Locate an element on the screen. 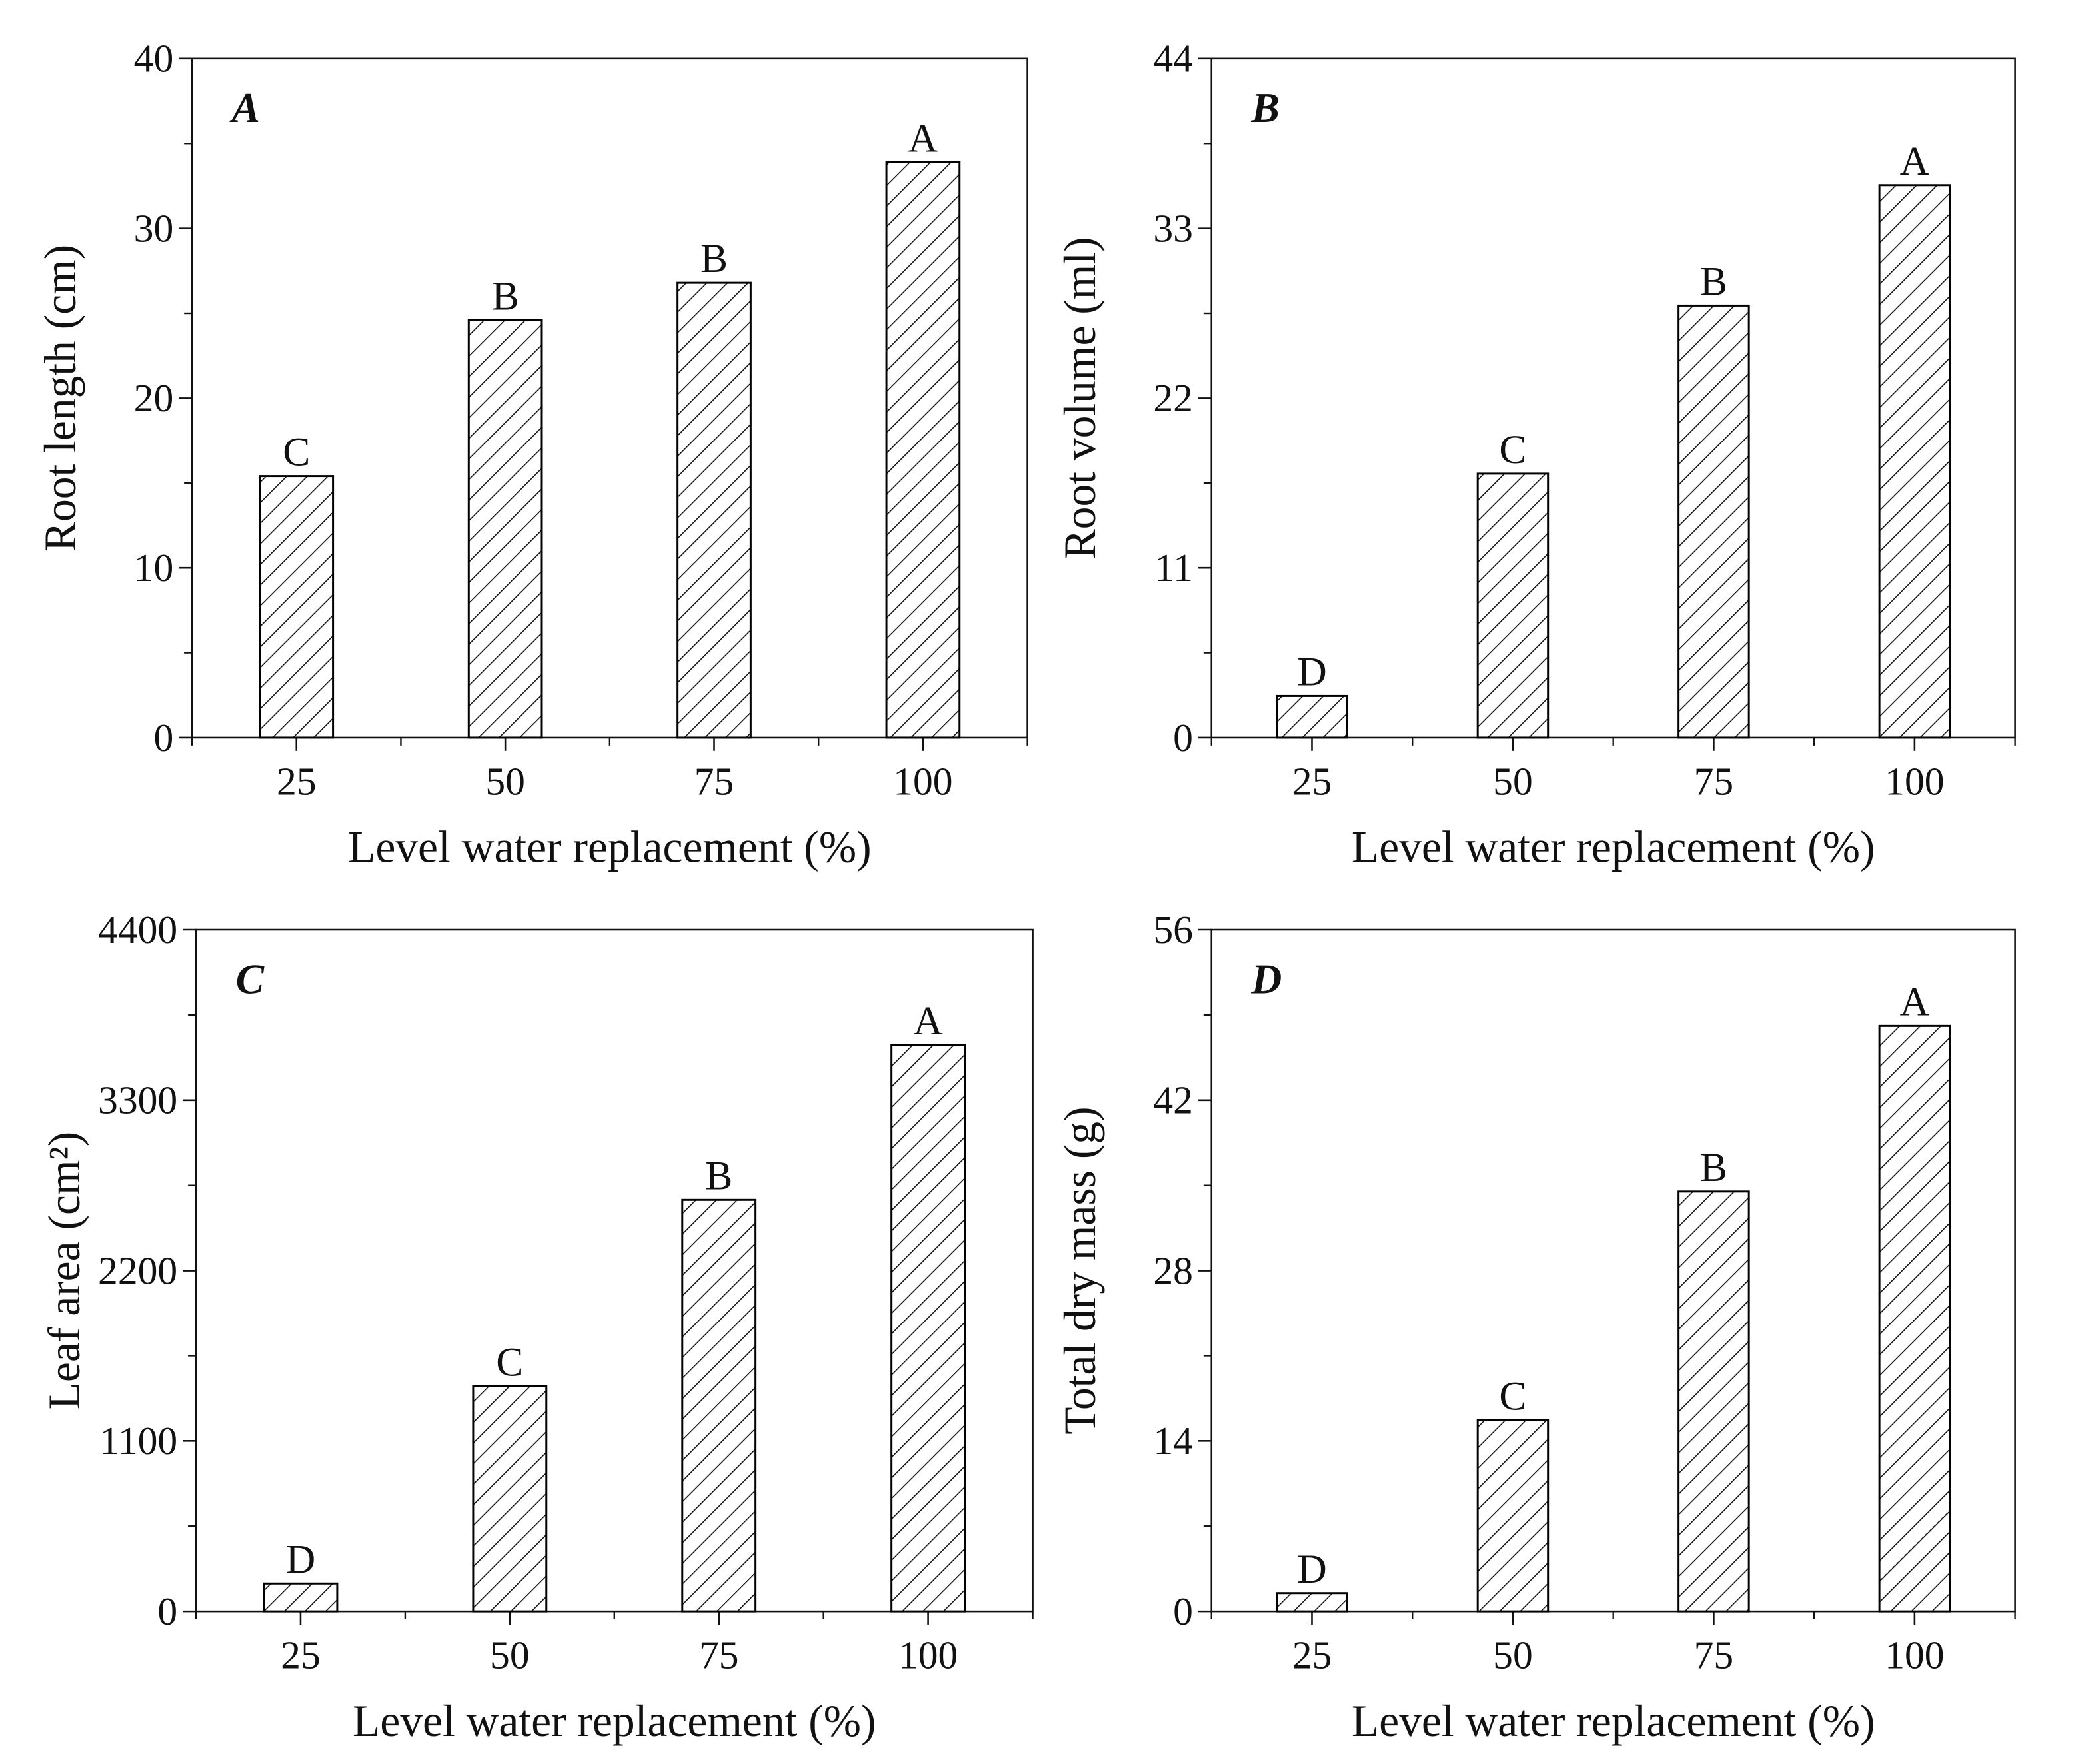  panel-label: D is located at coordinates (1266, 978).